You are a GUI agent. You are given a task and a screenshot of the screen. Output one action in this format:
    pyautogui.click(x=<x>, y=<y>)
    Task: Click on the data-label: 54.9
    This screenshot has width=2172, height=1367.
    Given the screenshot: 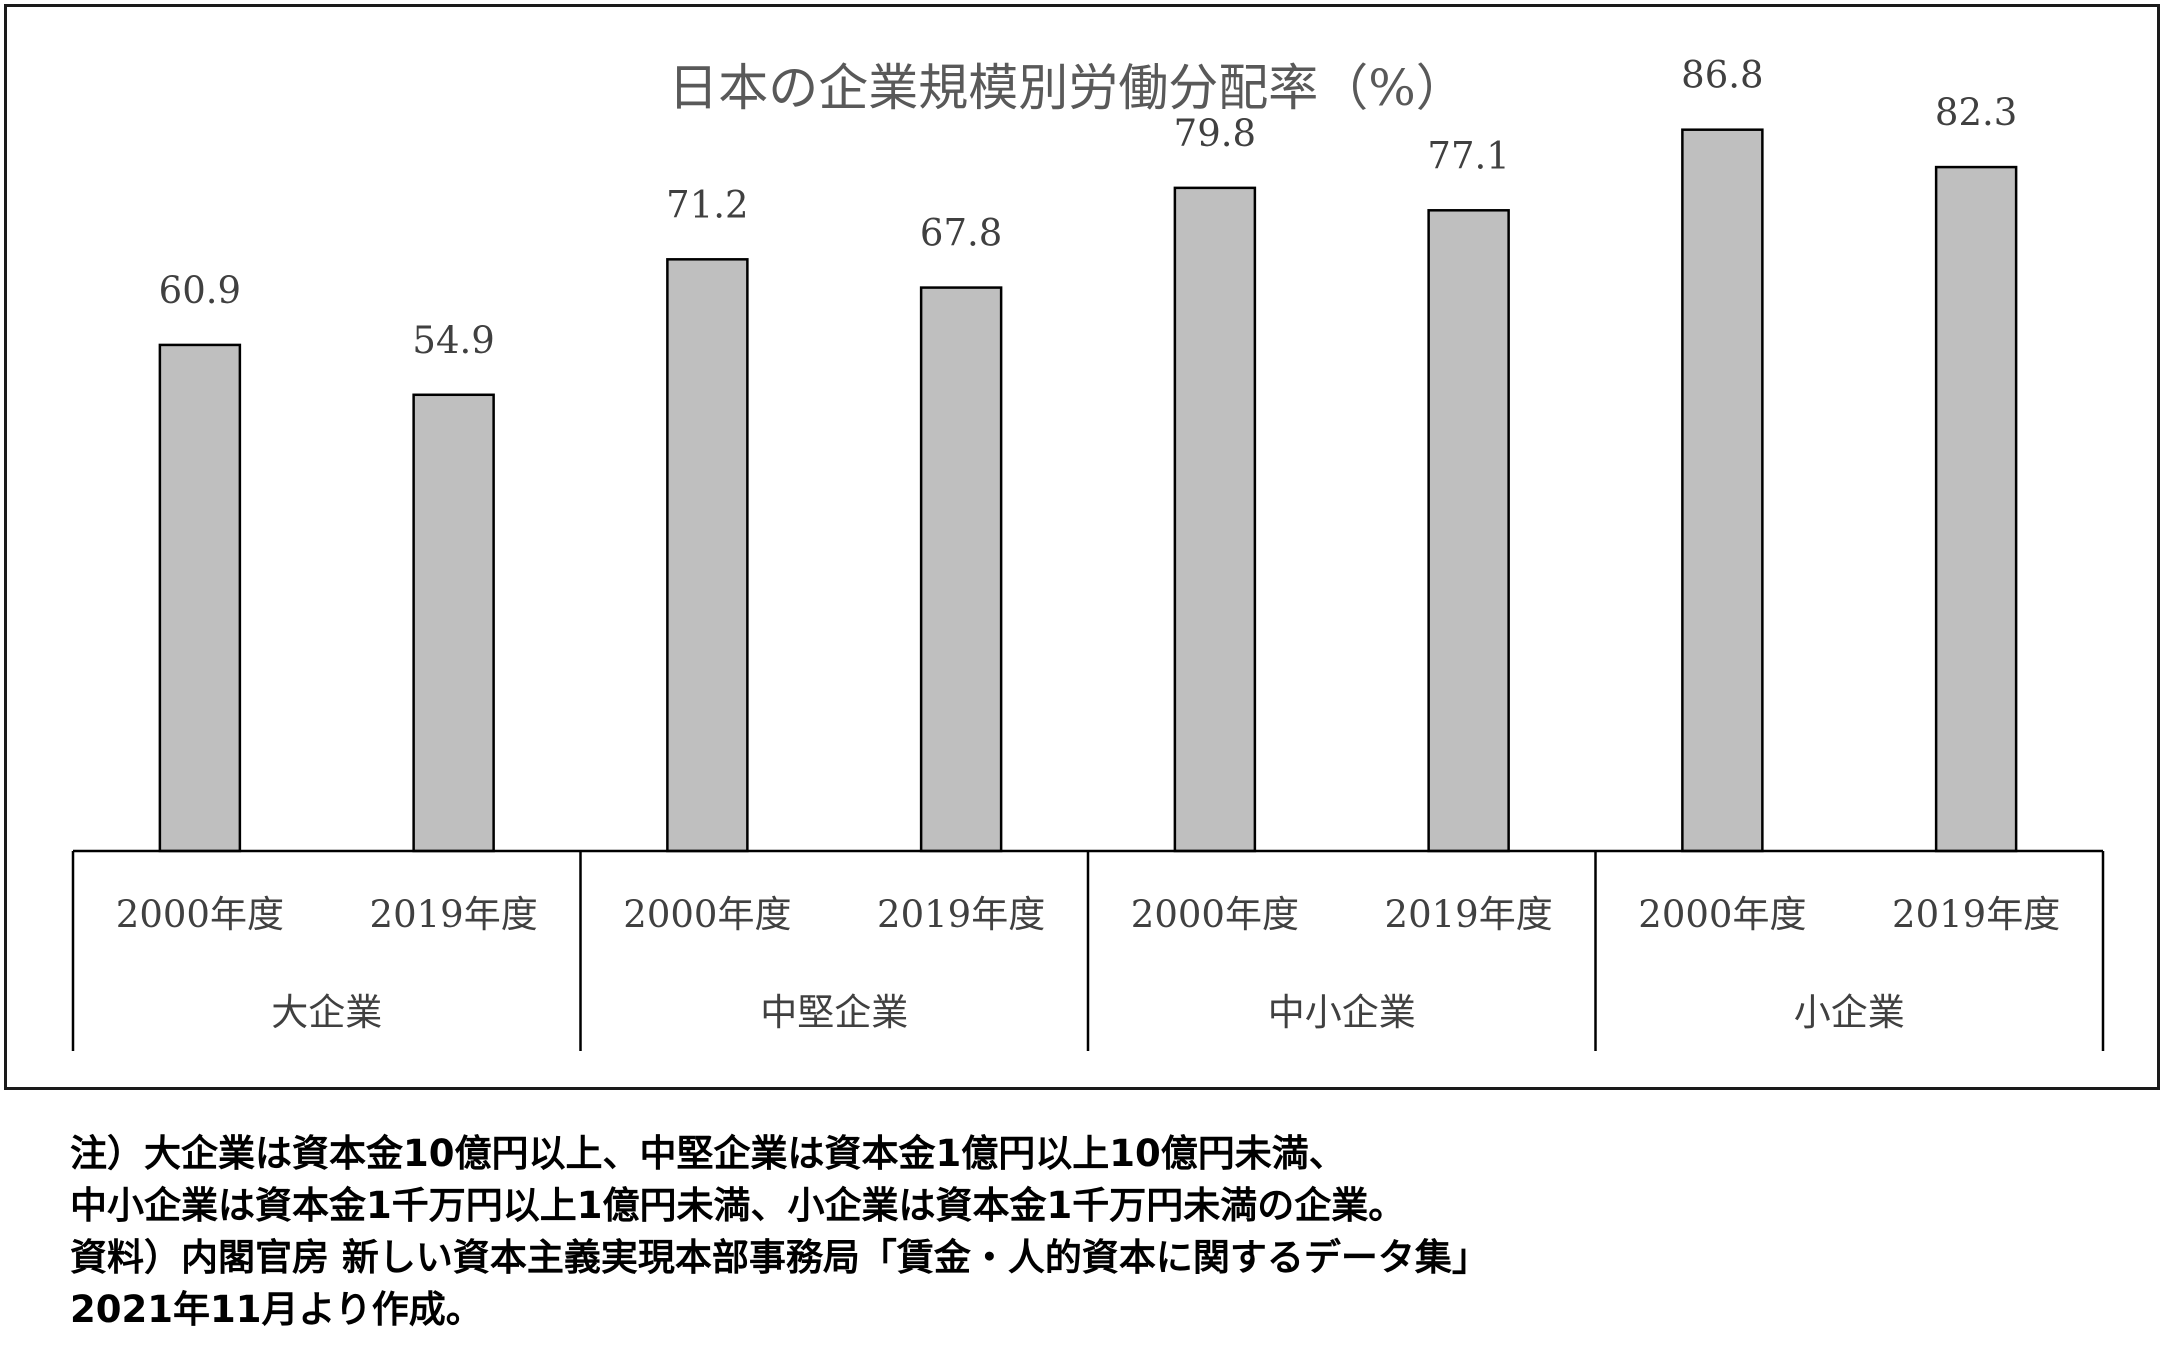 What is the action you would take?
    pyautogui.click(x=453, y=340)
    